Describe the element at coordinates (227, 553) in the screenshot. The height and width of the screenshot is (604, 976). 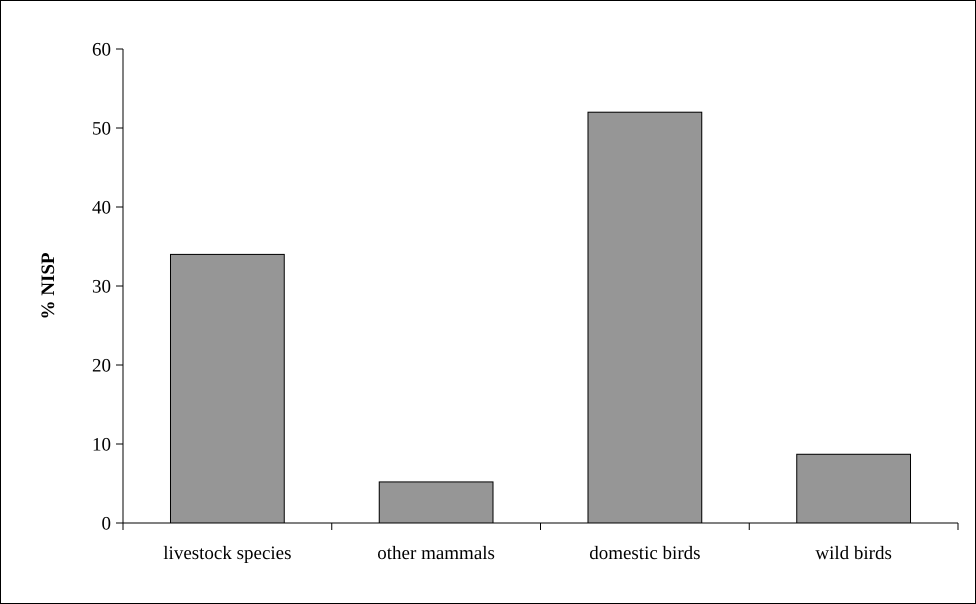
I see `x-tick-label: livestock species` at that location.